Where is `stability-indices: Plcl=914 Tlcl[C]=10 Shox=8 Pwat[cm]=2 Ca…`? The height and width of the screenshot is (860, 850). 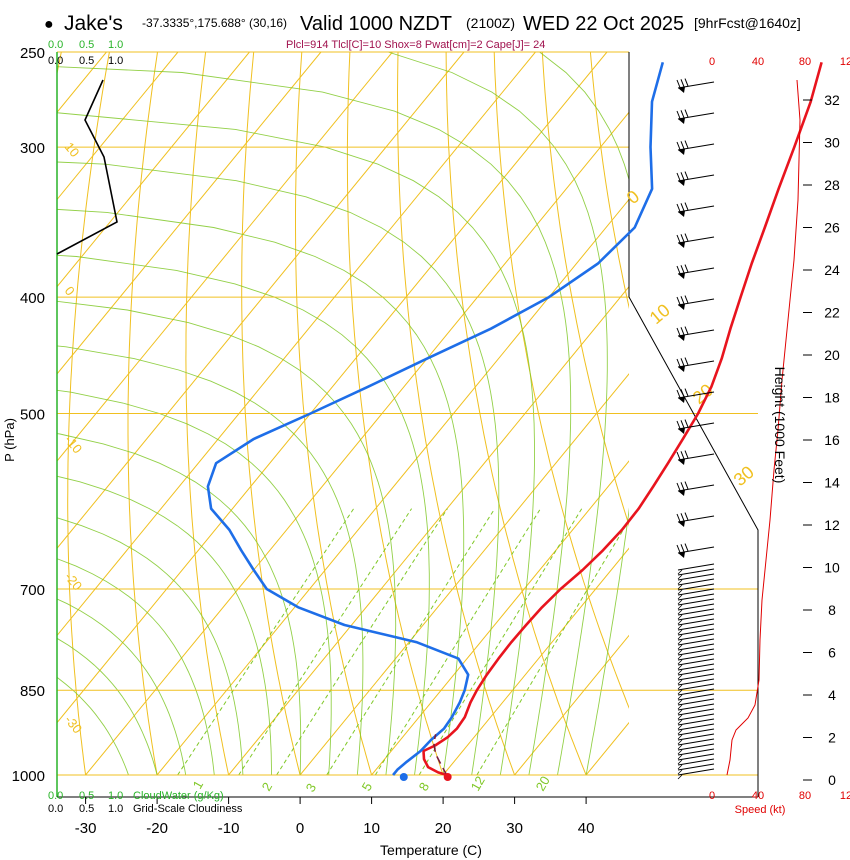
stability-indices: Plcl=914 Tlcl[C]=10 Shox=8 Pwat[cm]=2 Ca… is located at coordinates (415, 45).